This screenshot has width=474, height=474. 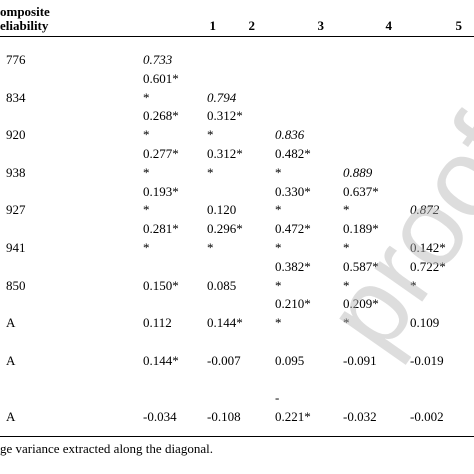 I want to click on cell: -0.002, so click(x=427, y=417).